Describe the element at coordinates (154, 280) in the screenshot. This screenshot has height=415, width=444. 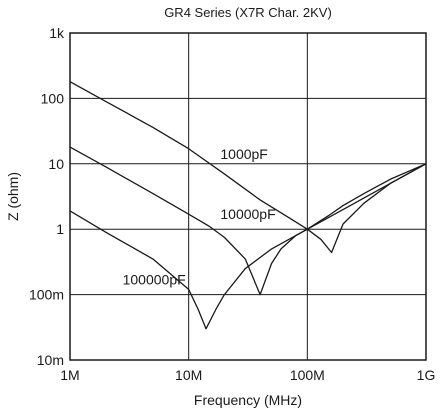
I see `series-annotation: 100000pF` at that location.